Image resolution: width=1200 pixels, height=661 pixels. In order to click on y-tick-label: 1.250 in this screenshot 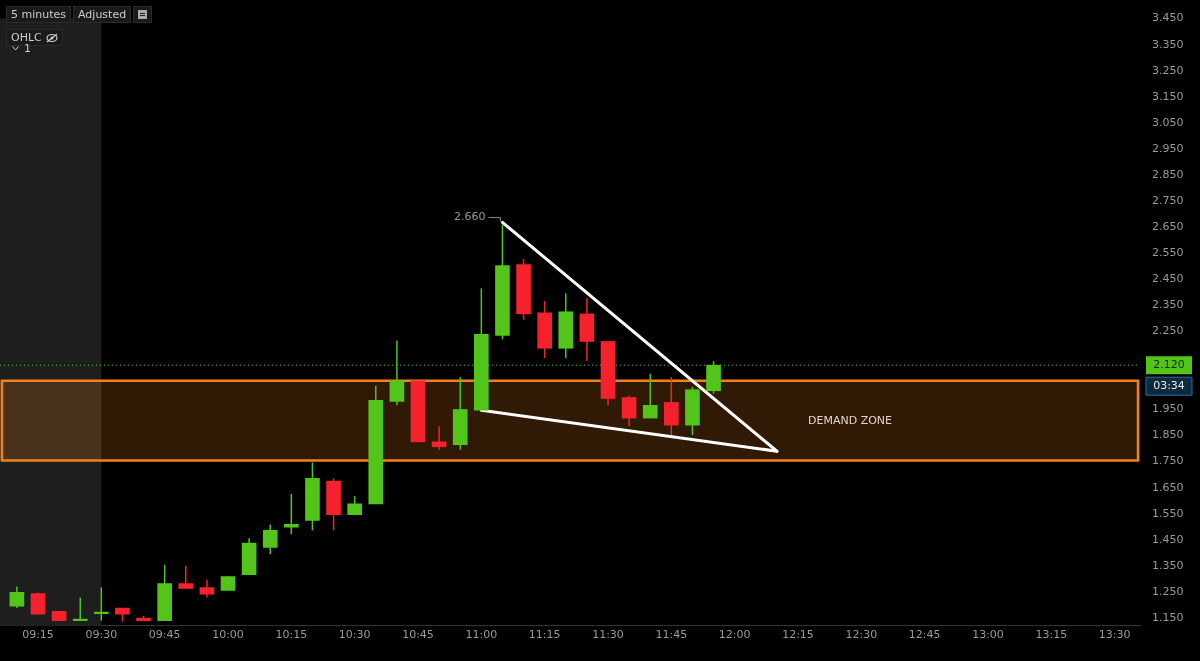, I will do `click(1168, 591)`.